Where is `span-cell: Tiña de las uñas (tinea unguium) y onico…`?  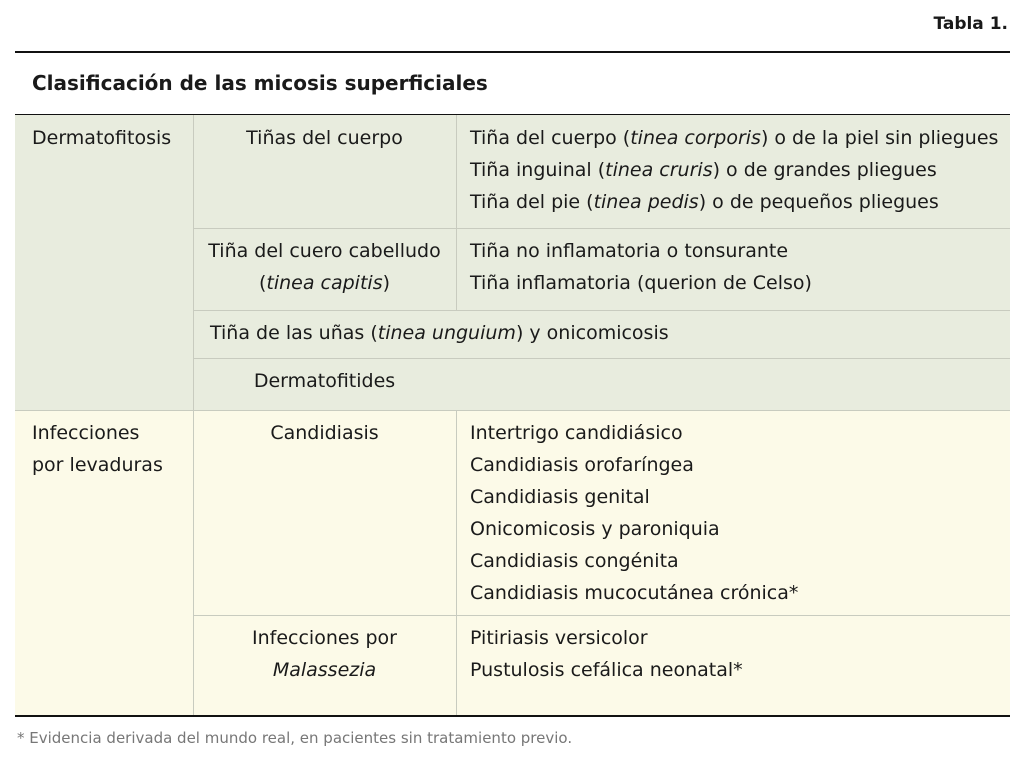
span-cell: Tiña de las uñas (tinea unguium) y onico… is located at coordinates (601, 329).